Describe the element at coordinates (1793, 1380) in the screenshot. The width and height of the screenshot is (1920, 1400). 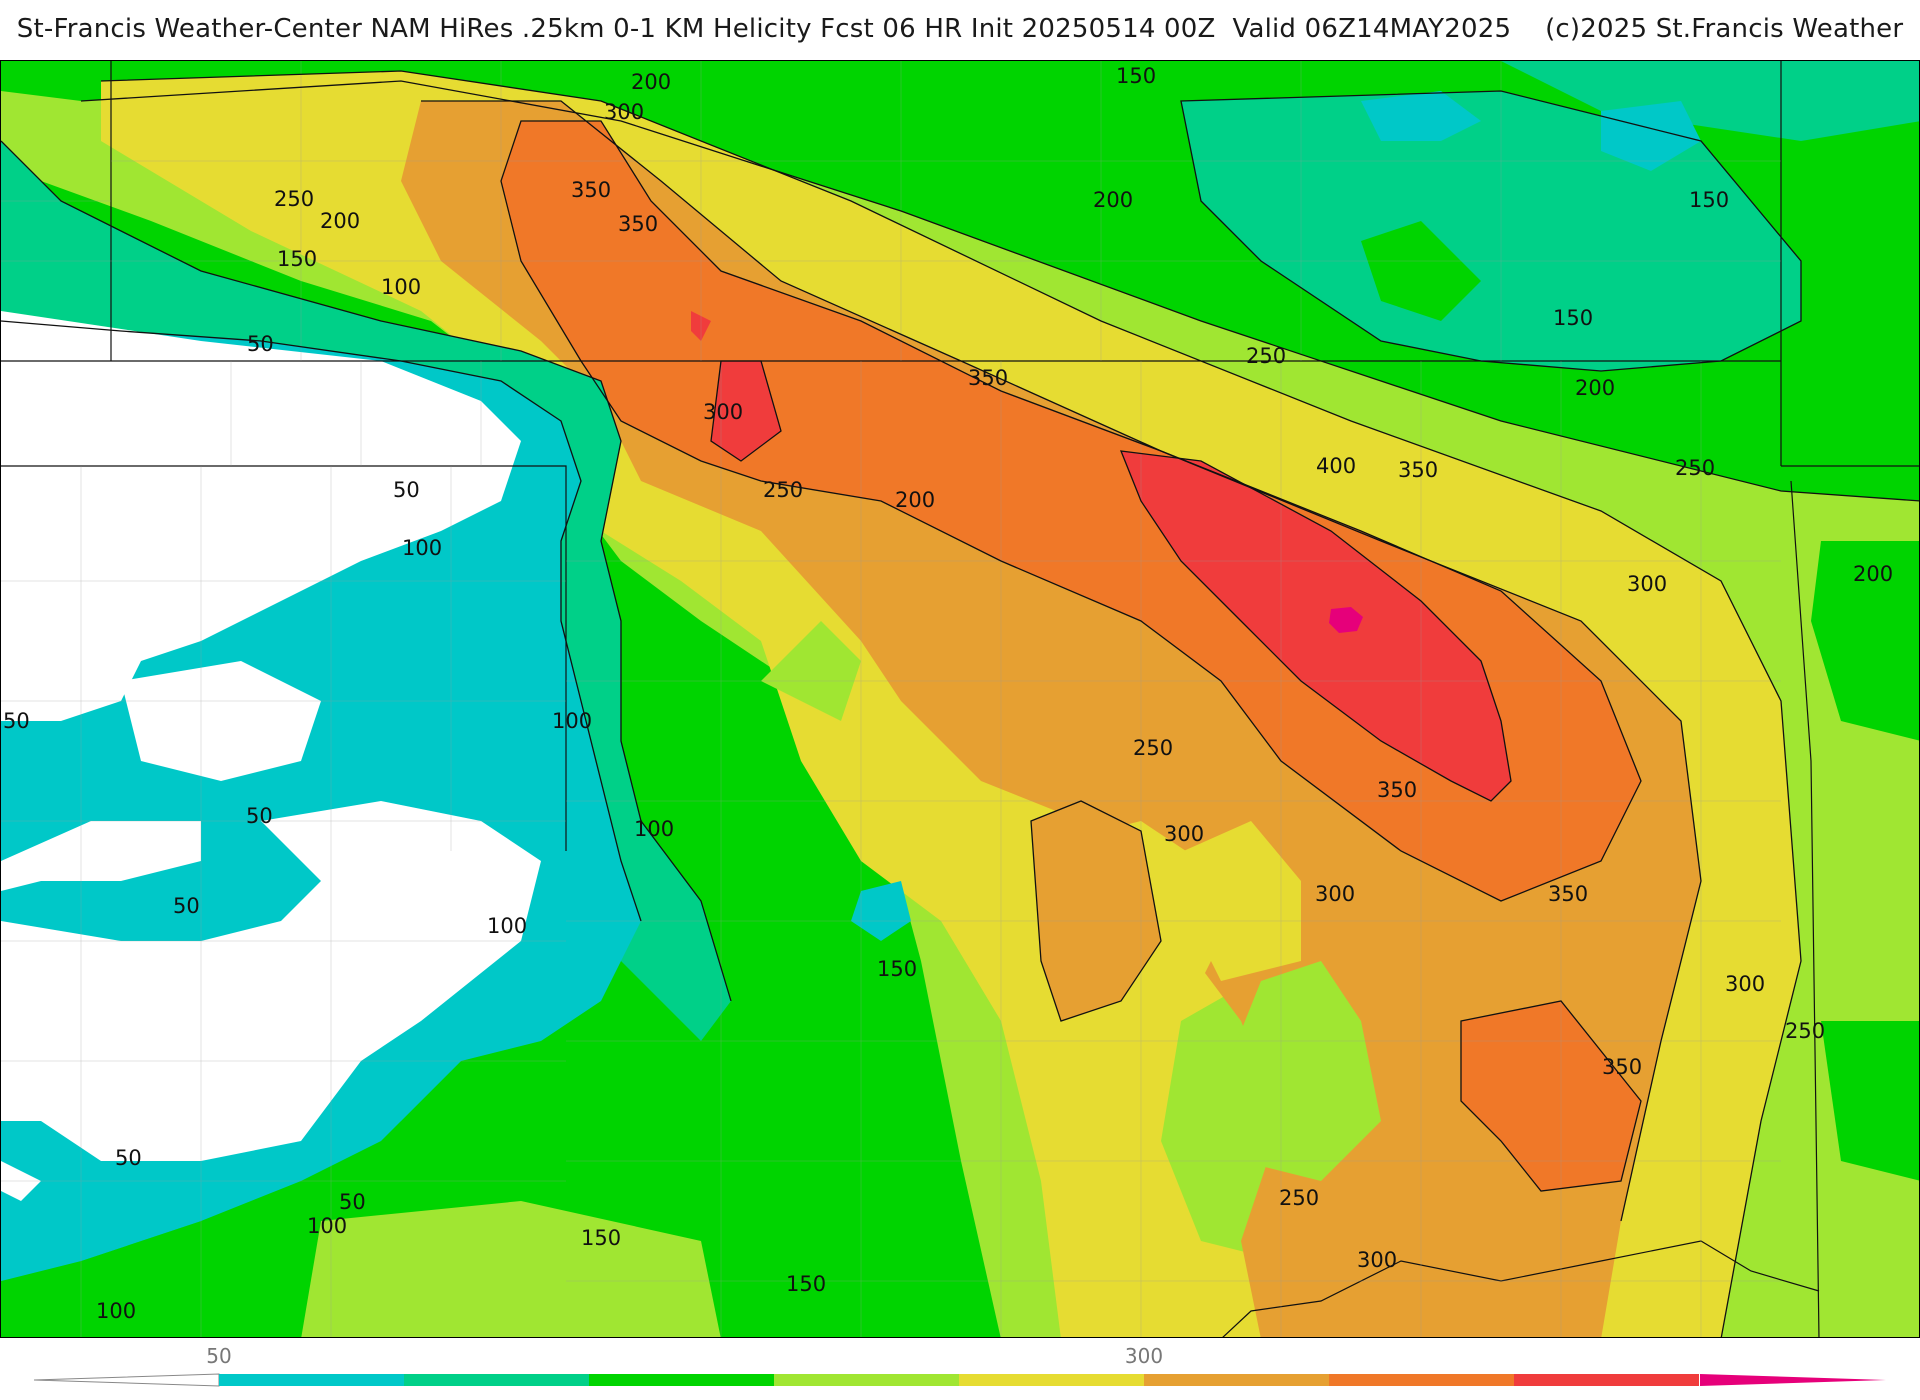
I see `colorbar-high-arrow` at that location.